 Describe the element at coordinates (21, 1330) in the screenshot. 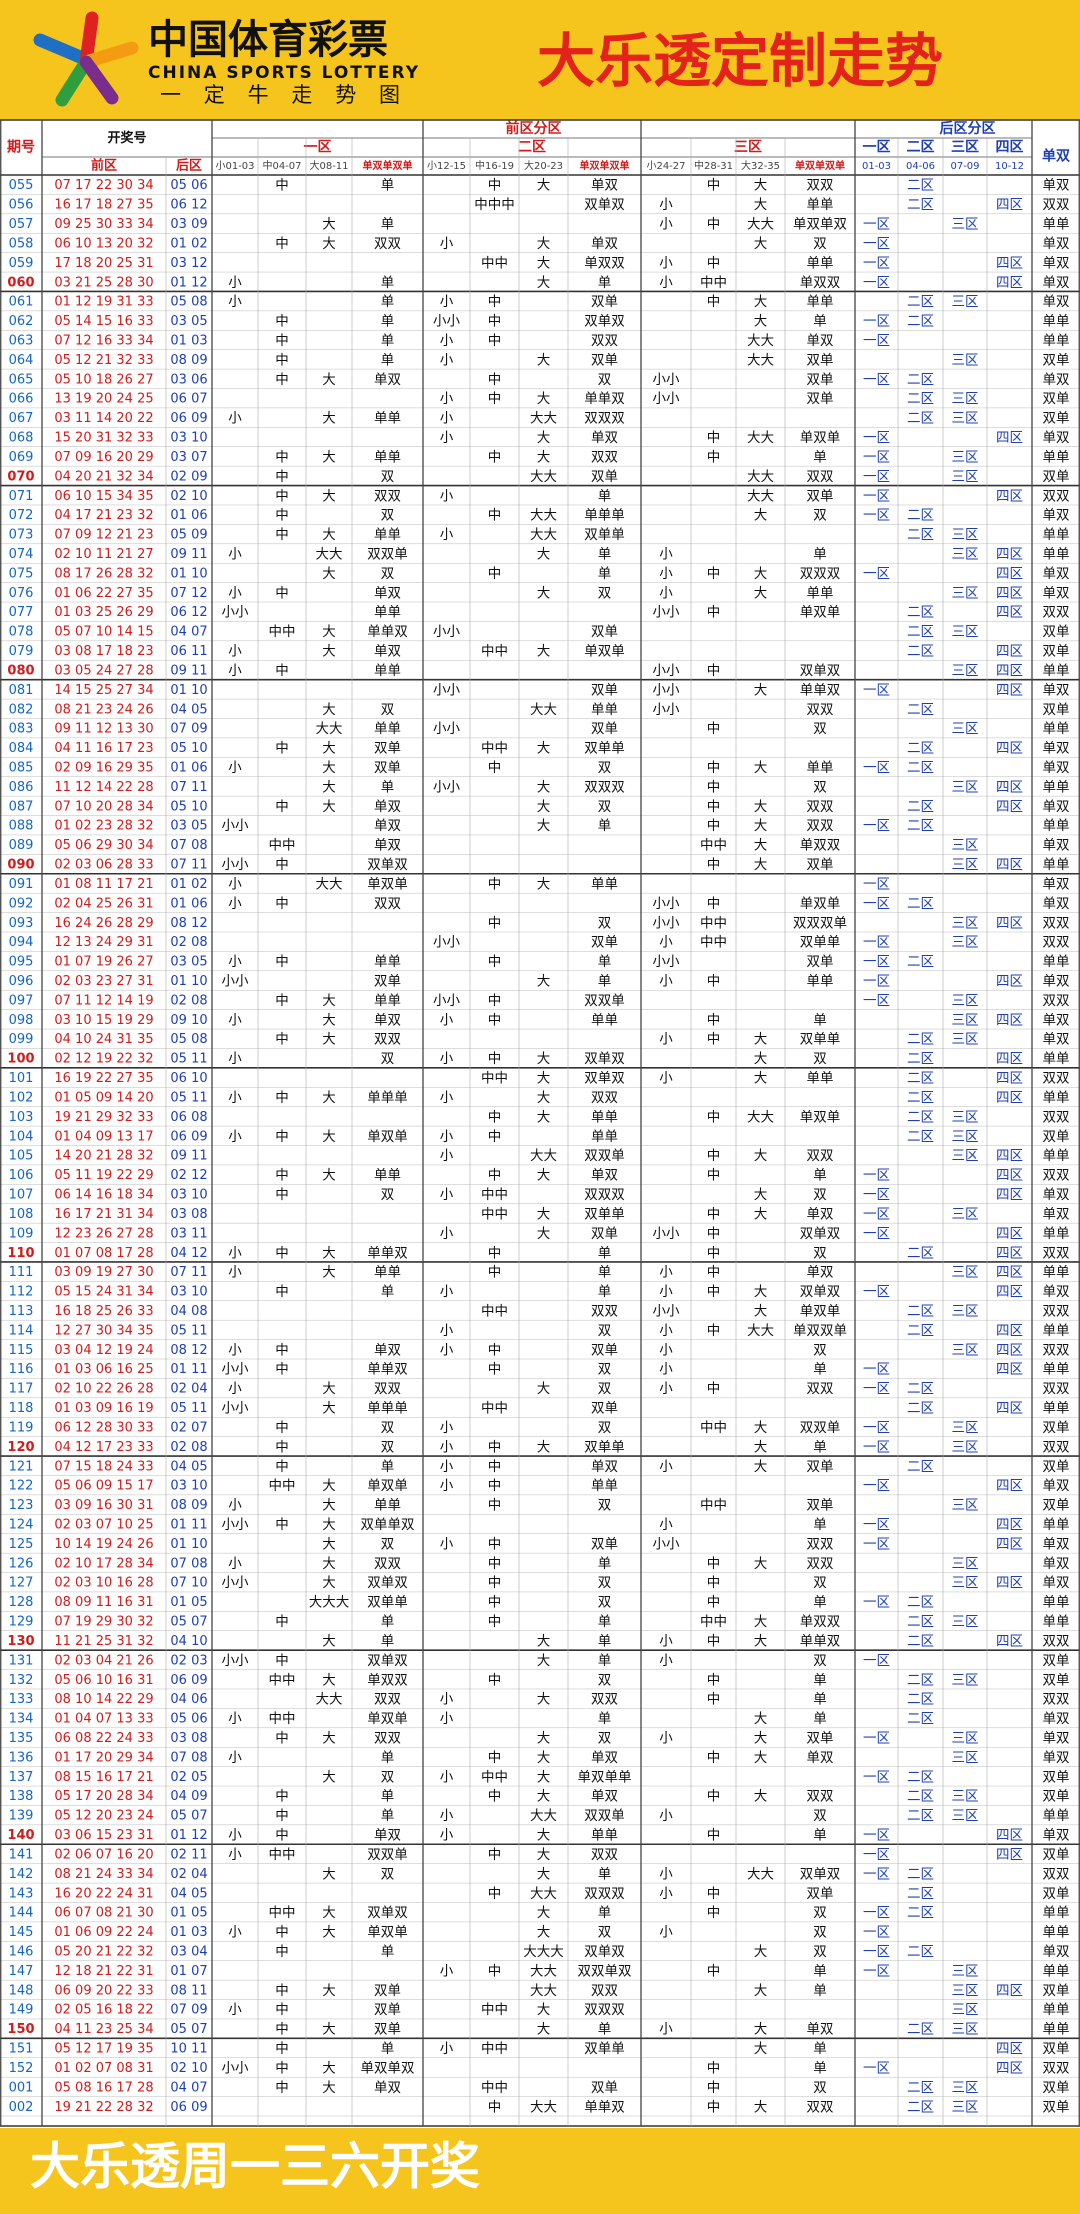

I see `period: 114` at that location.